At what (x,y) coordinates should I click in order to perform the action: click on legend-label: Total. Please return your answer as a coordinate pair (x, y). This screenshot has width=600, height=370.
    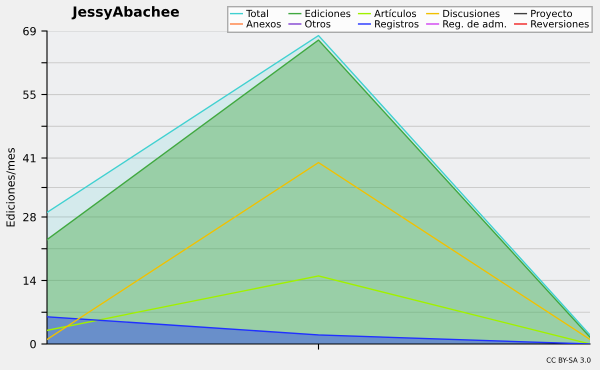
    Looking at the image, I should click on (257, 14).